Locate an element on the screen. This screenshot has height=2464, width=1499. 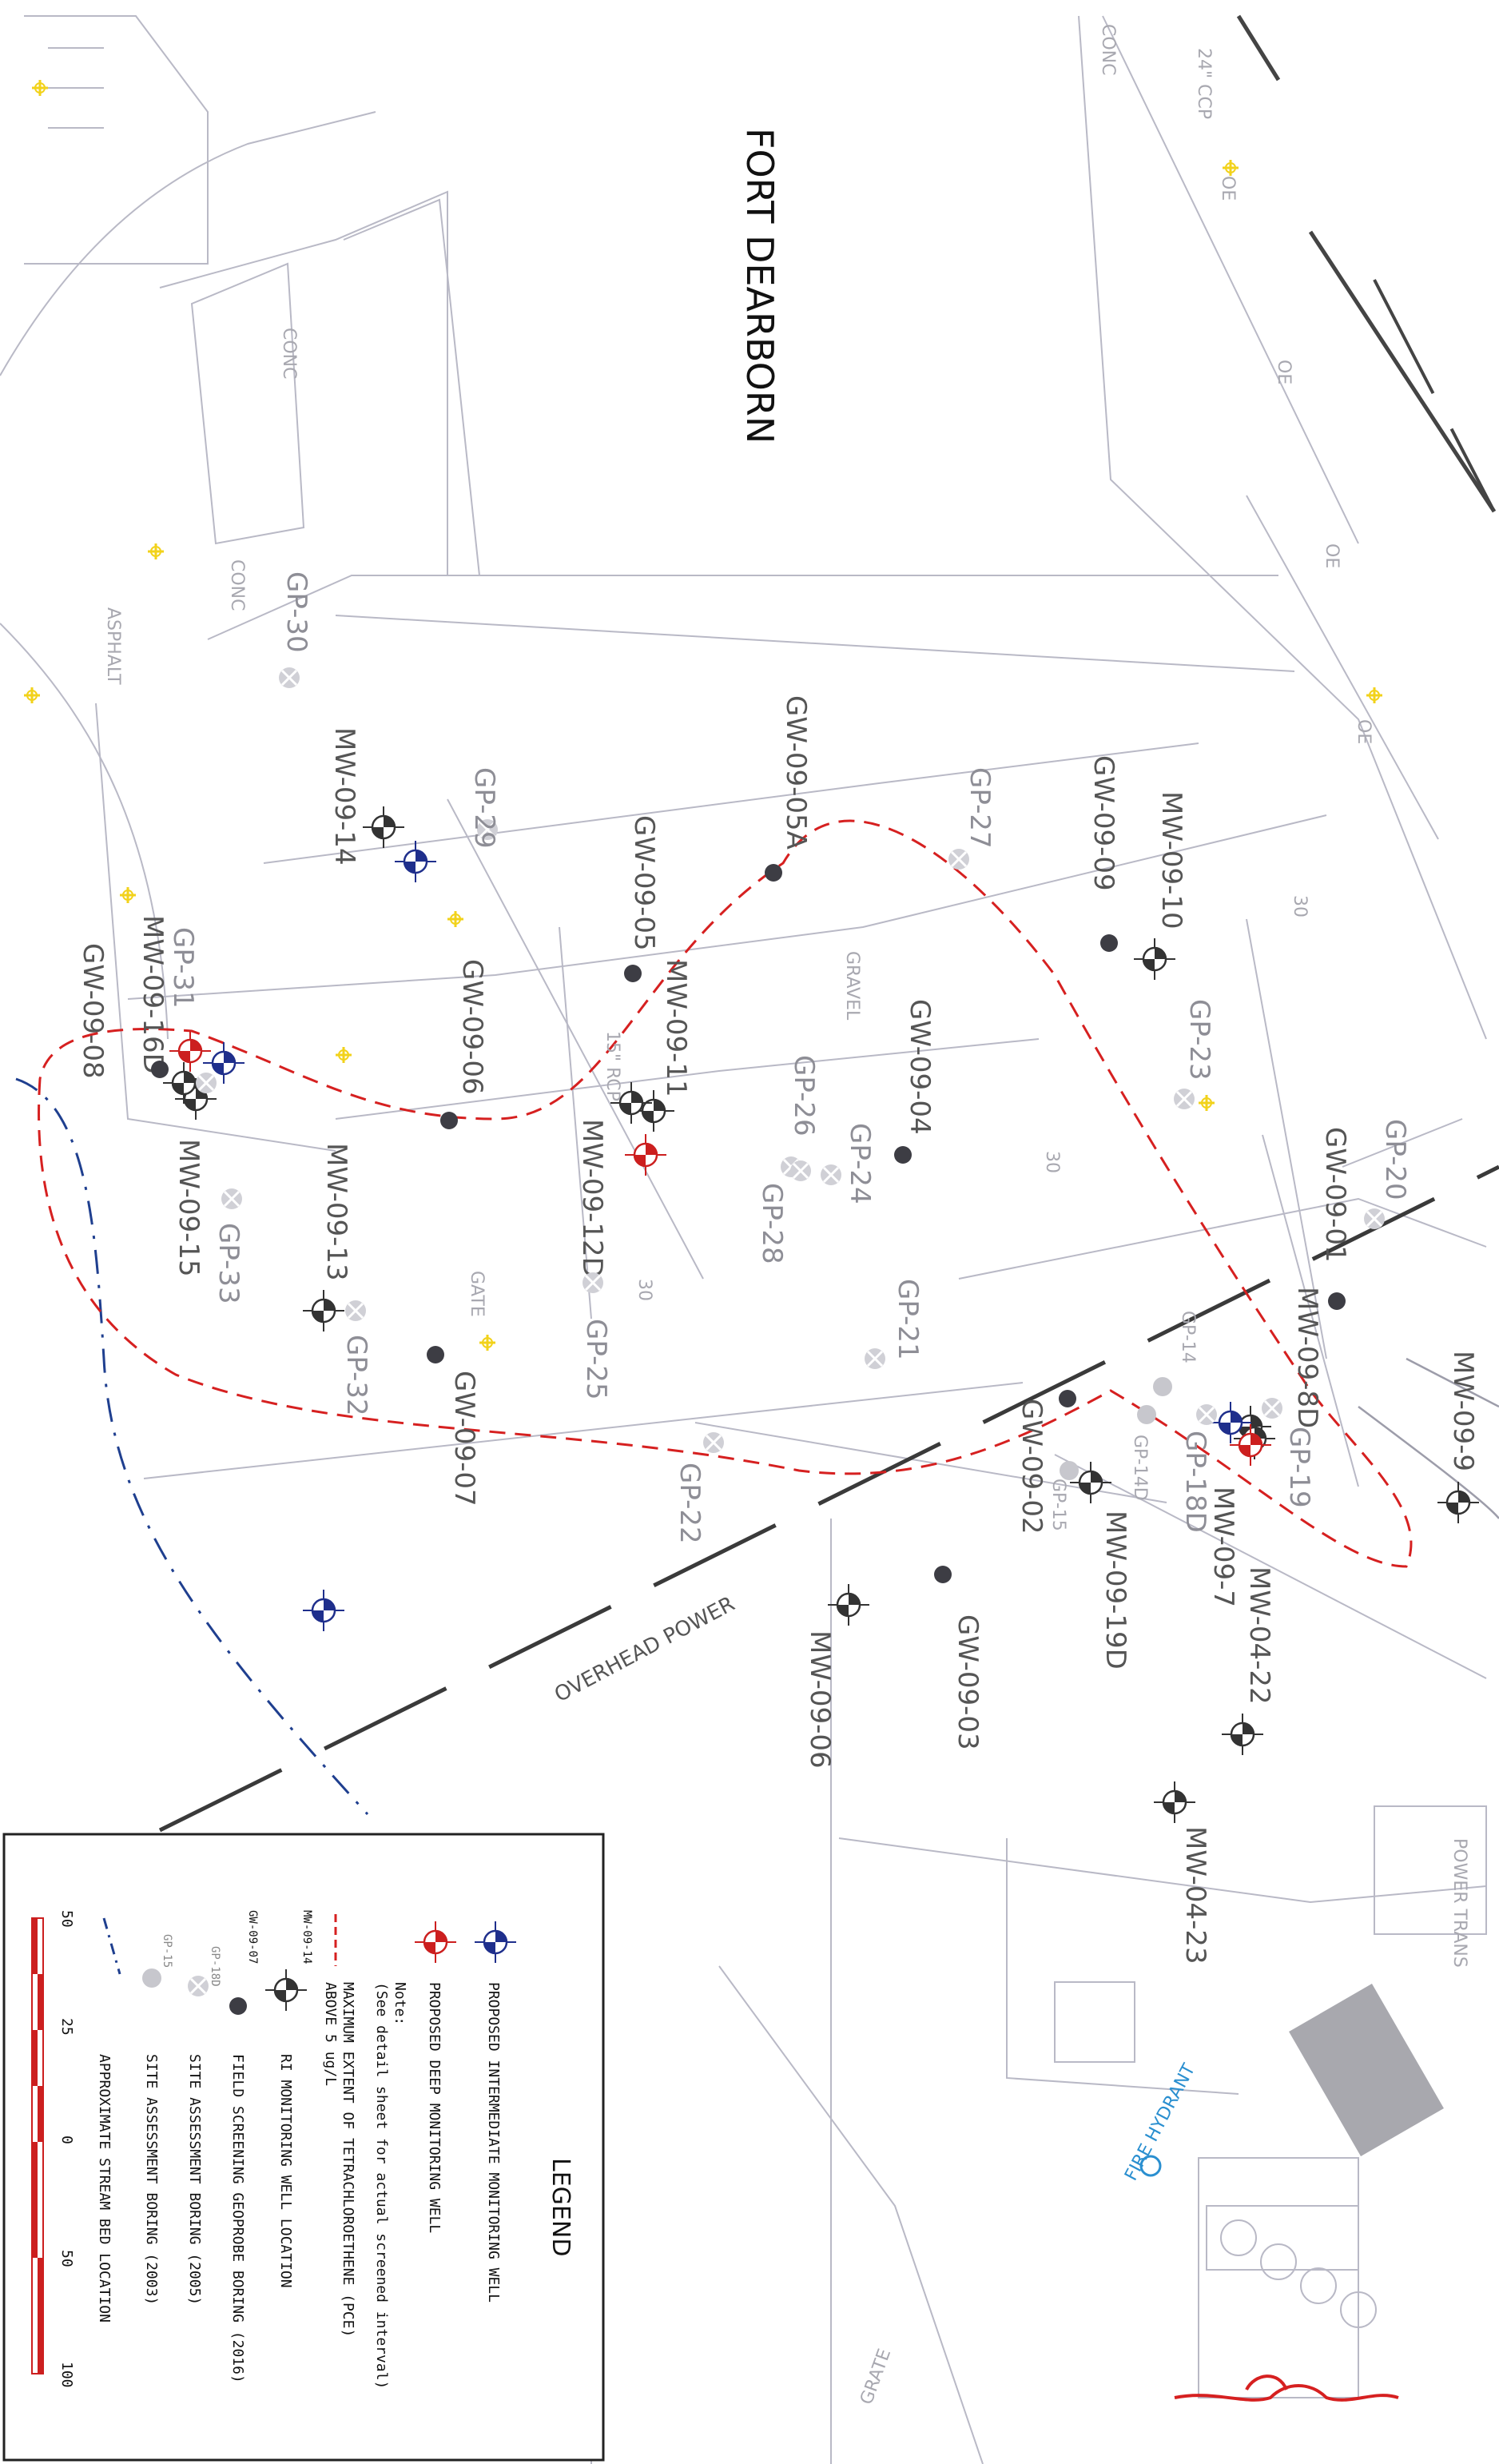
mw-09-16d: MW-09-16D is located at coordinates (172, 1010).